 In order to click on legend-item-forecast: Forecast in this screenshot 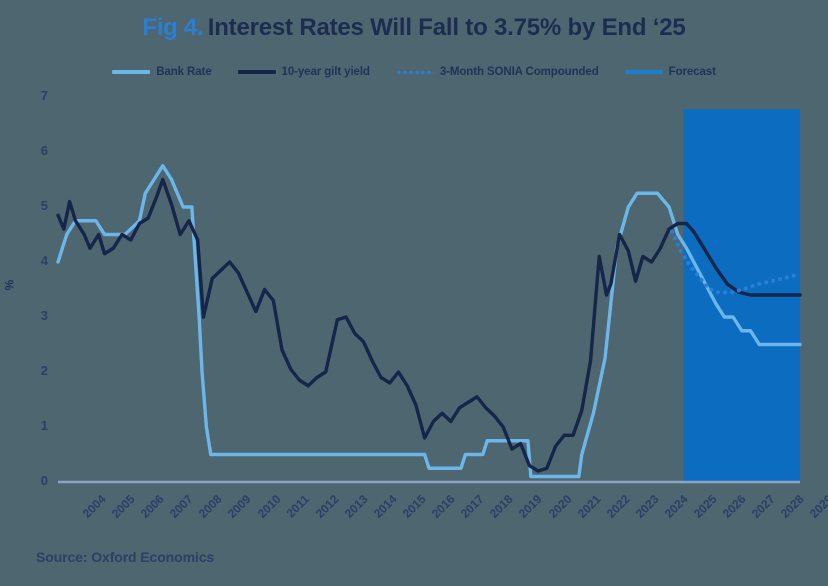, I will do `click(670, 72)`.